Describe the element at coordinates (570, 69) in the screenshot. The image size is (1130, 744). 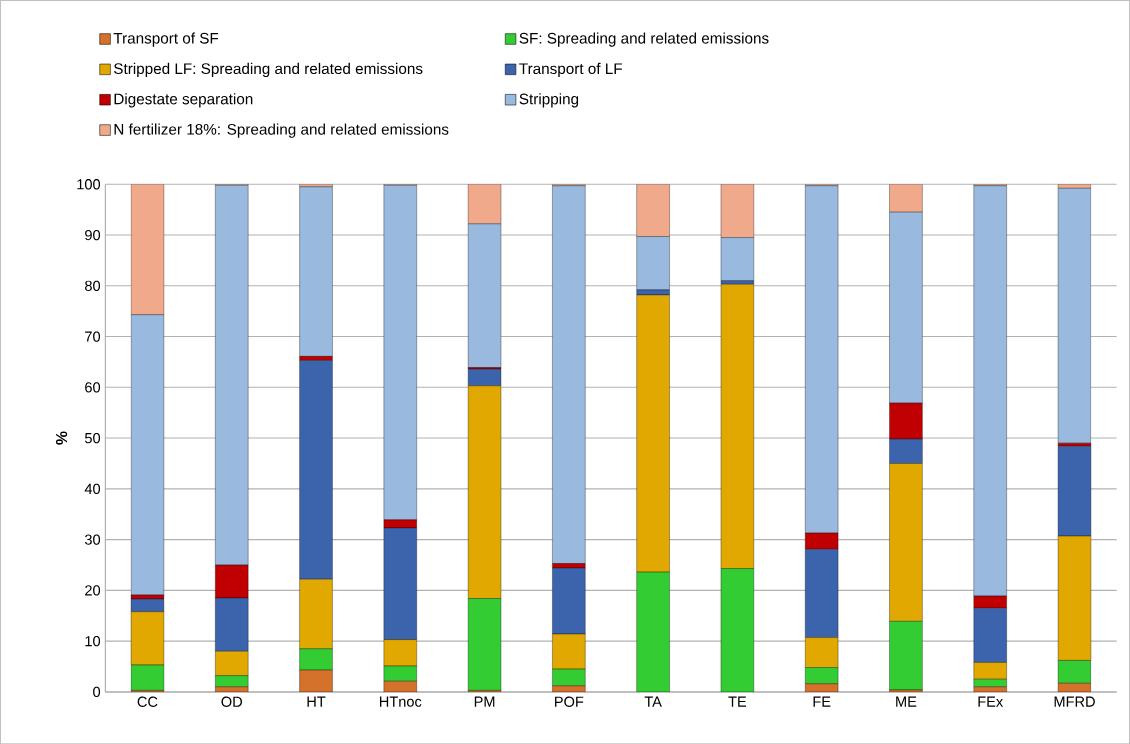
I see `legend-label: Transport of LF` at that location.